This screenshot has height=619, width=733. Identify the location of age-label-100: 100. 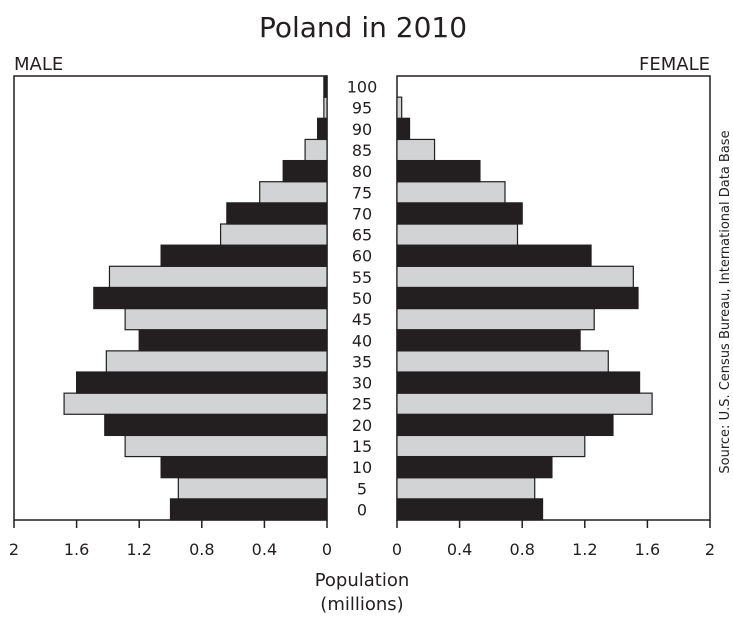
(362, 87).